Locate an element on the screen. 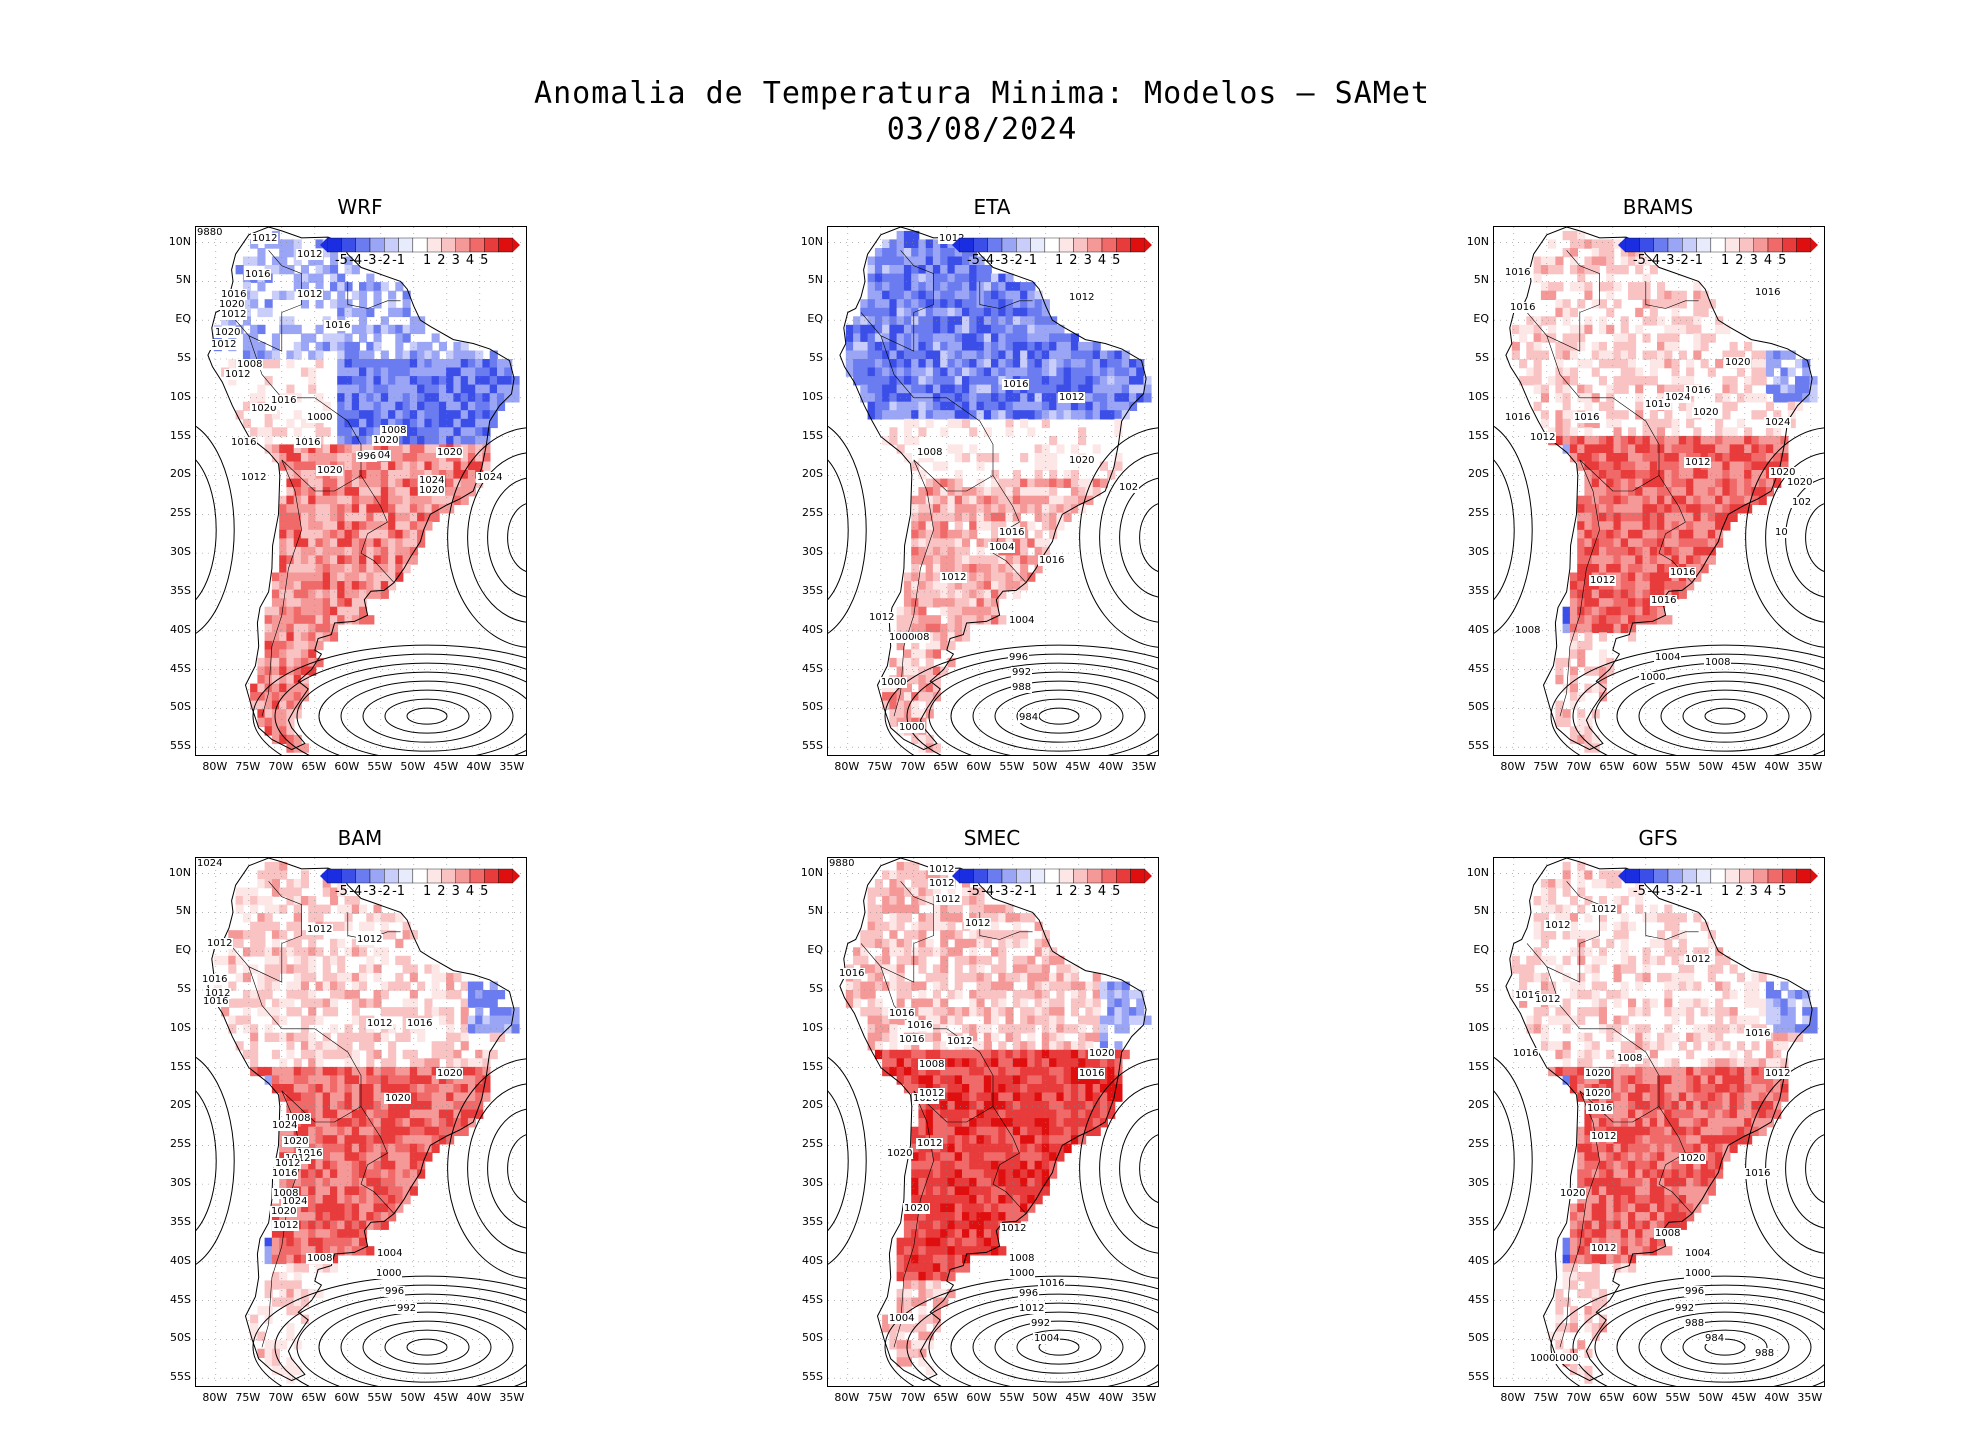  latitude-label: 15S is located at coordinates (1478, 1066).